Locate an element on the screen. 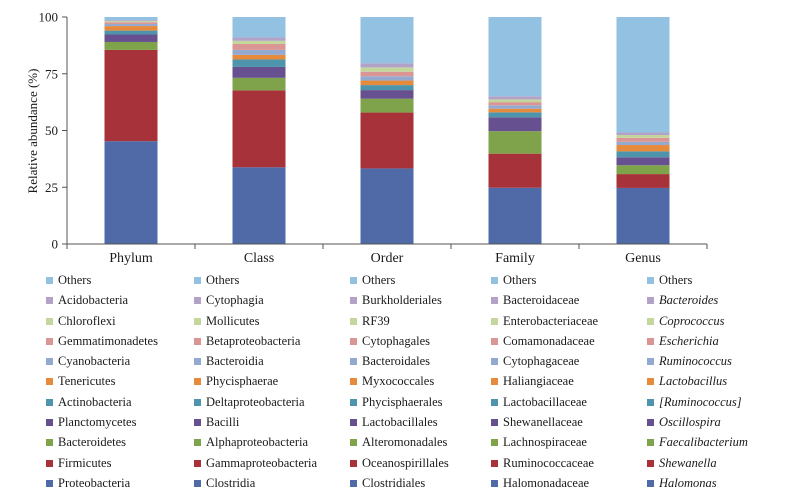 The width and height of the screenshot is (787, 496). legend-item: Comamonadaceae is located at coordinates (570, 341).